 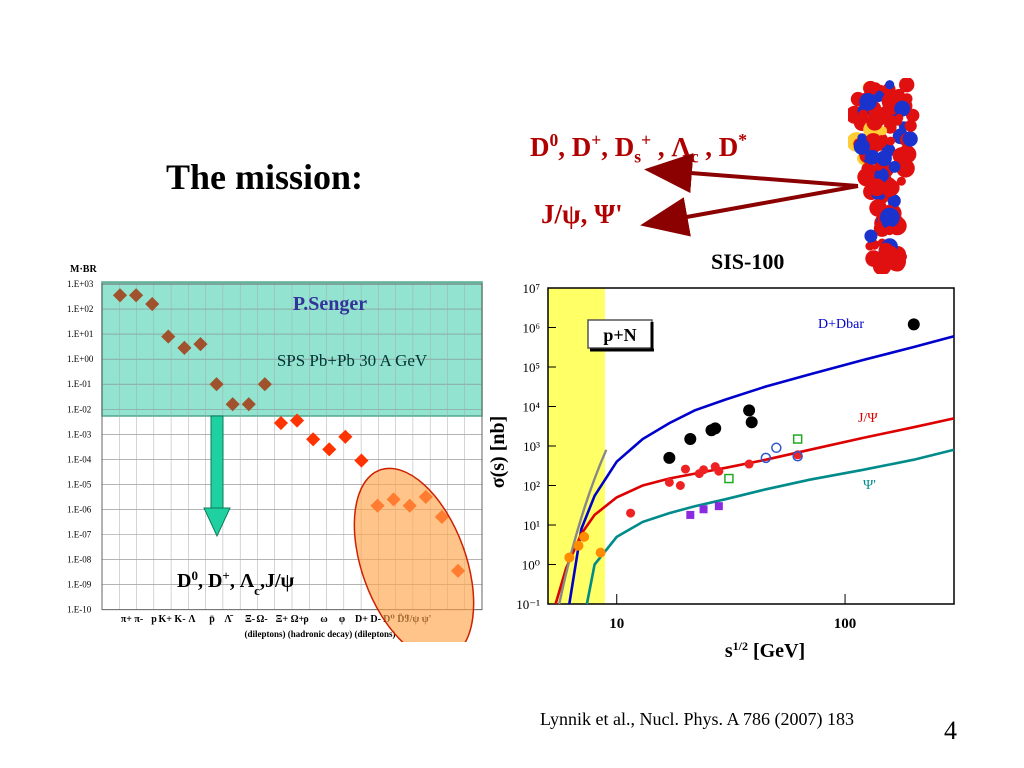 What do you see at coordinates (531, 328) in the screenshot?
I see `right-ytick-label: 10⁶` at bounding box center [531, 328].